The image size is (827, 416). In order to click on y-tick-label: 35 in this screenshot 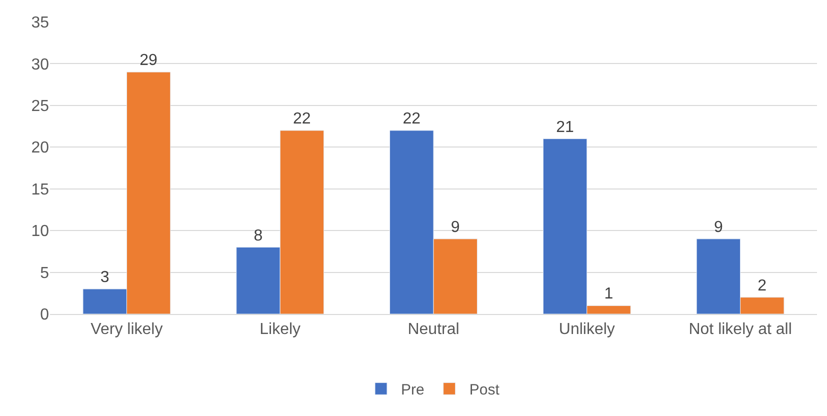, I will do `click(40, 23)`.